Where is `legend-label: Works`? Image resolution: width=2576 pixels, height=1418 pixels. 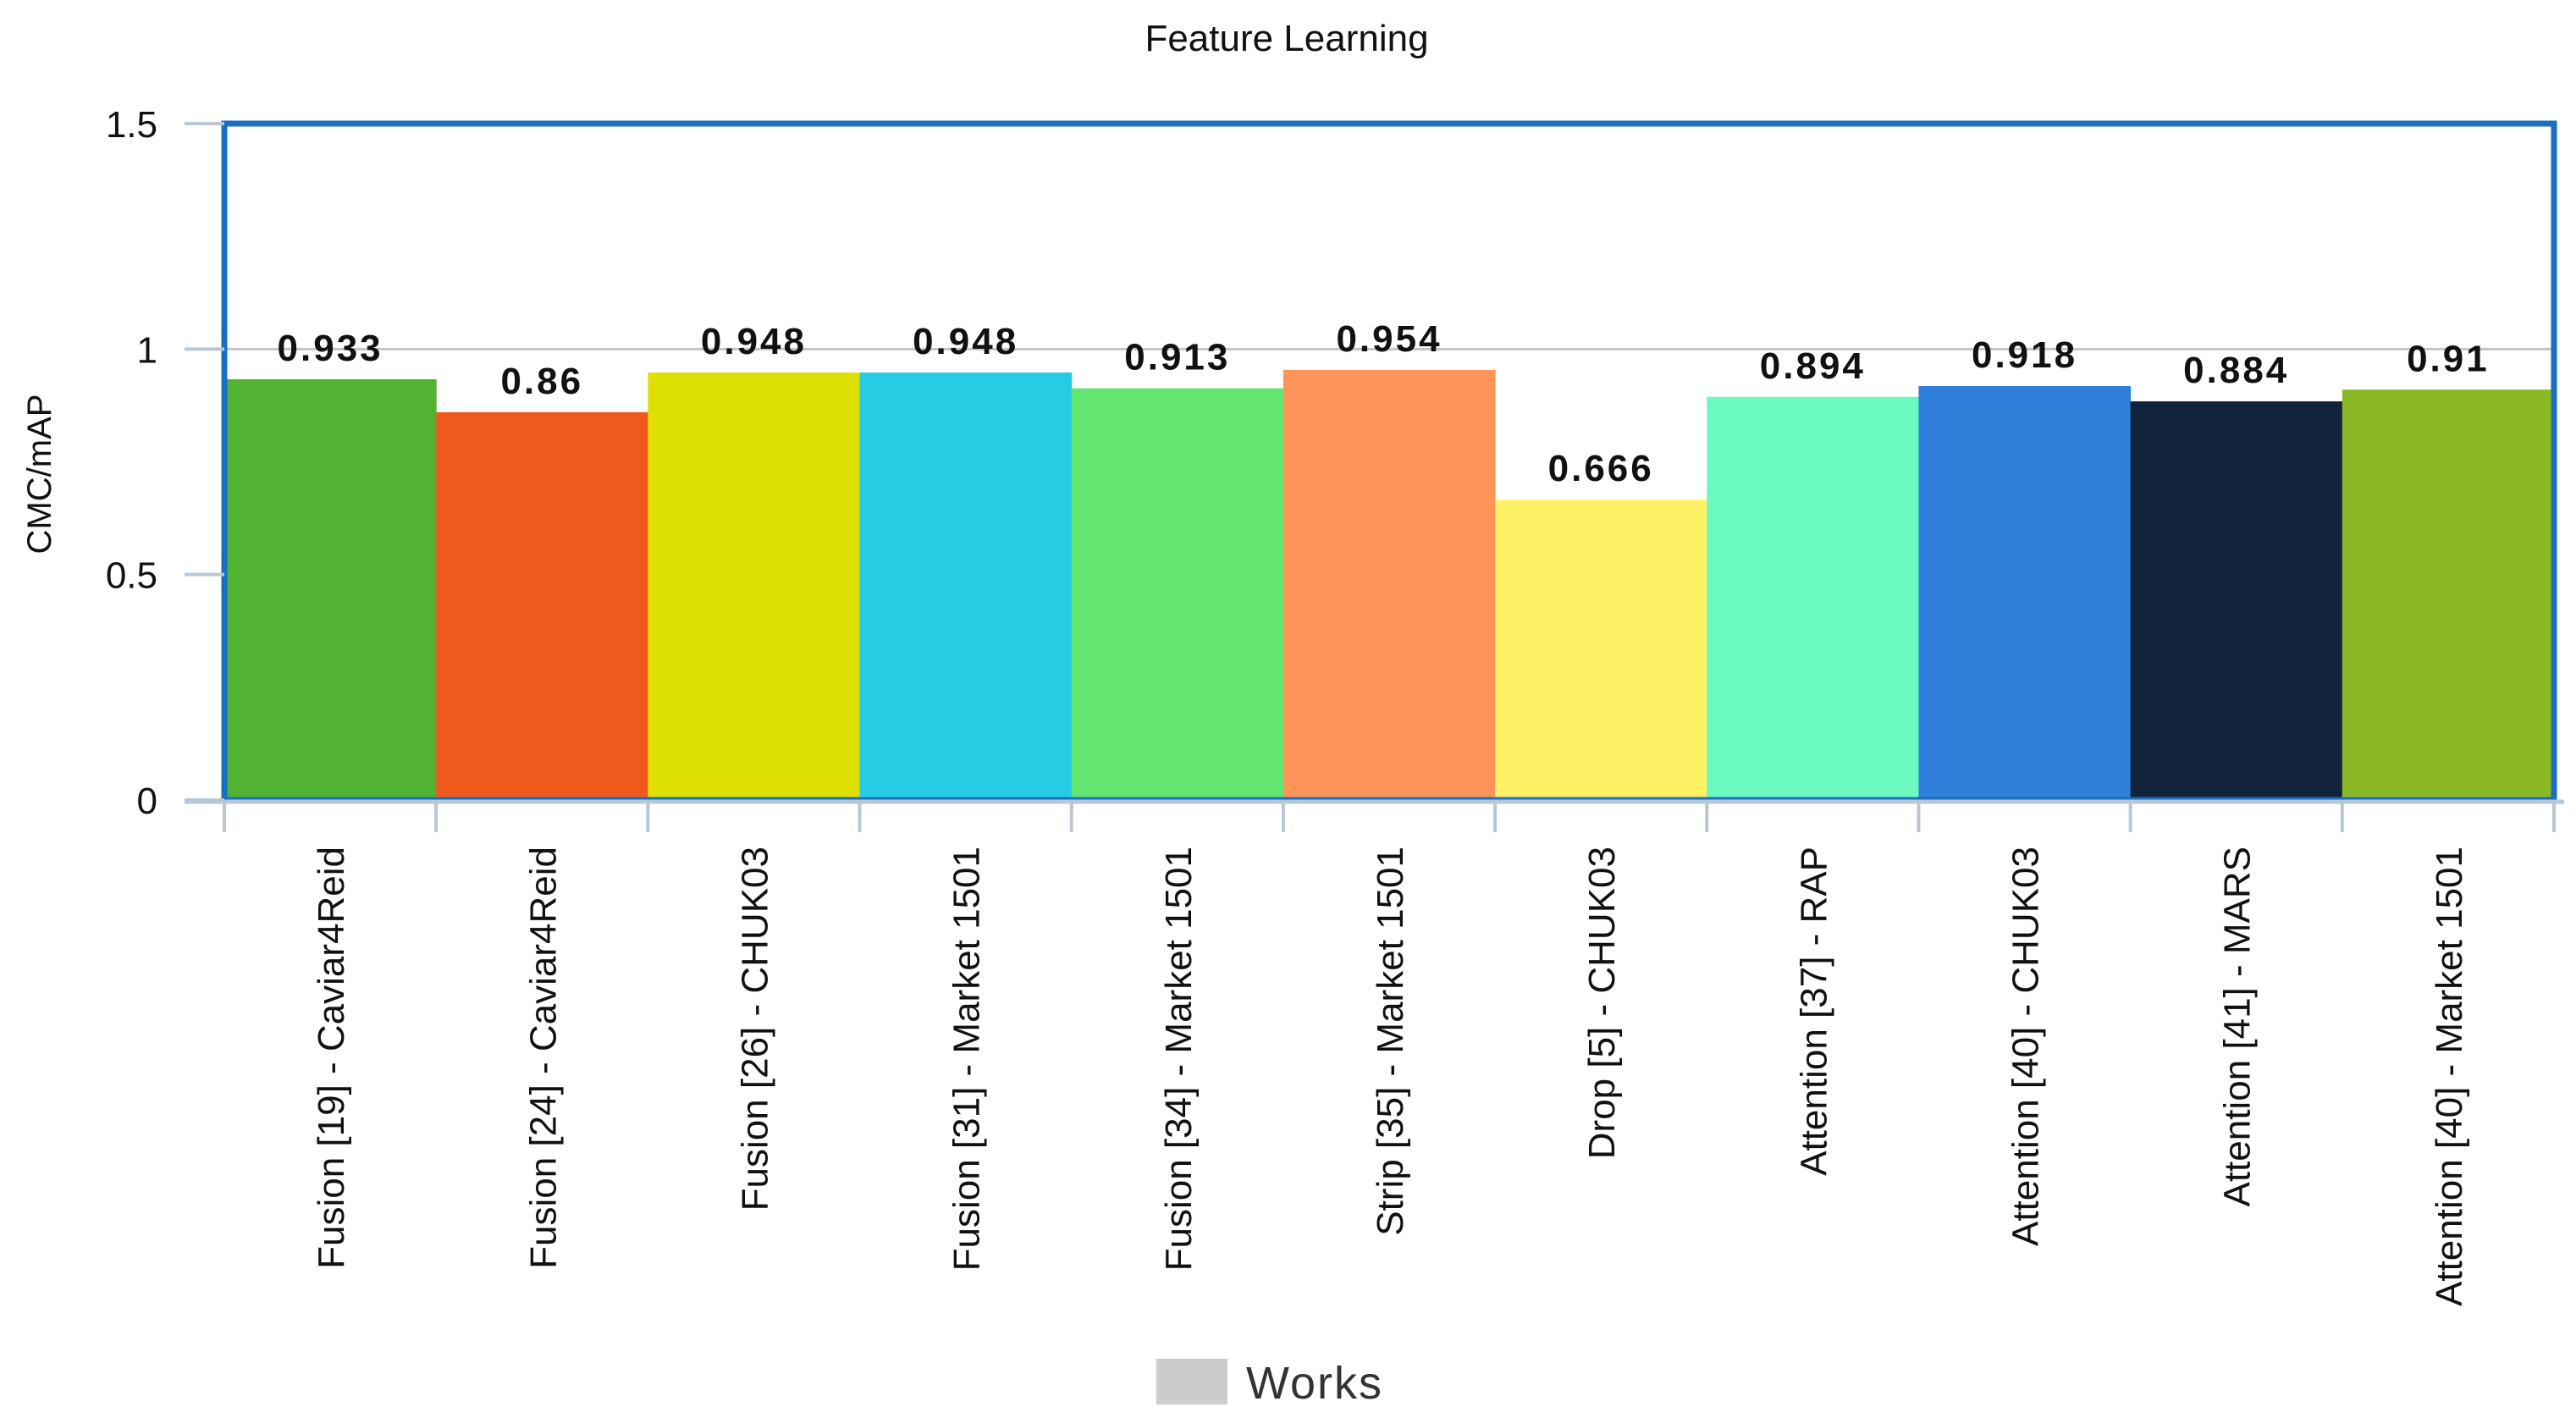 legend-label: Works is located at coordinates (1314, 1383).